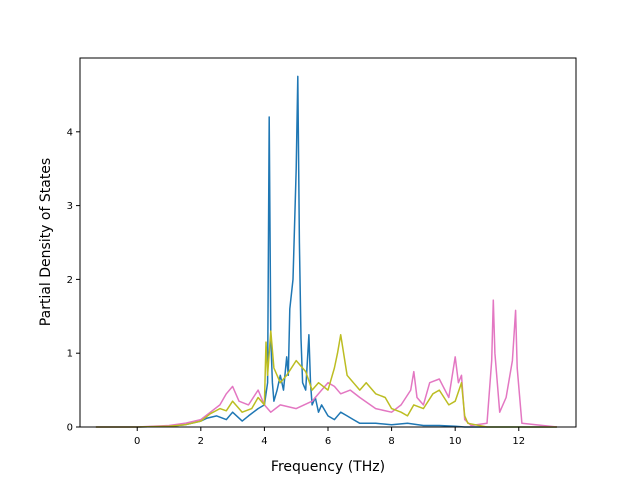  Describe the element at coordinates (73, 280) in the screenshot. I see `y-axis-ticks: 0 1 2 3 4` at that location.